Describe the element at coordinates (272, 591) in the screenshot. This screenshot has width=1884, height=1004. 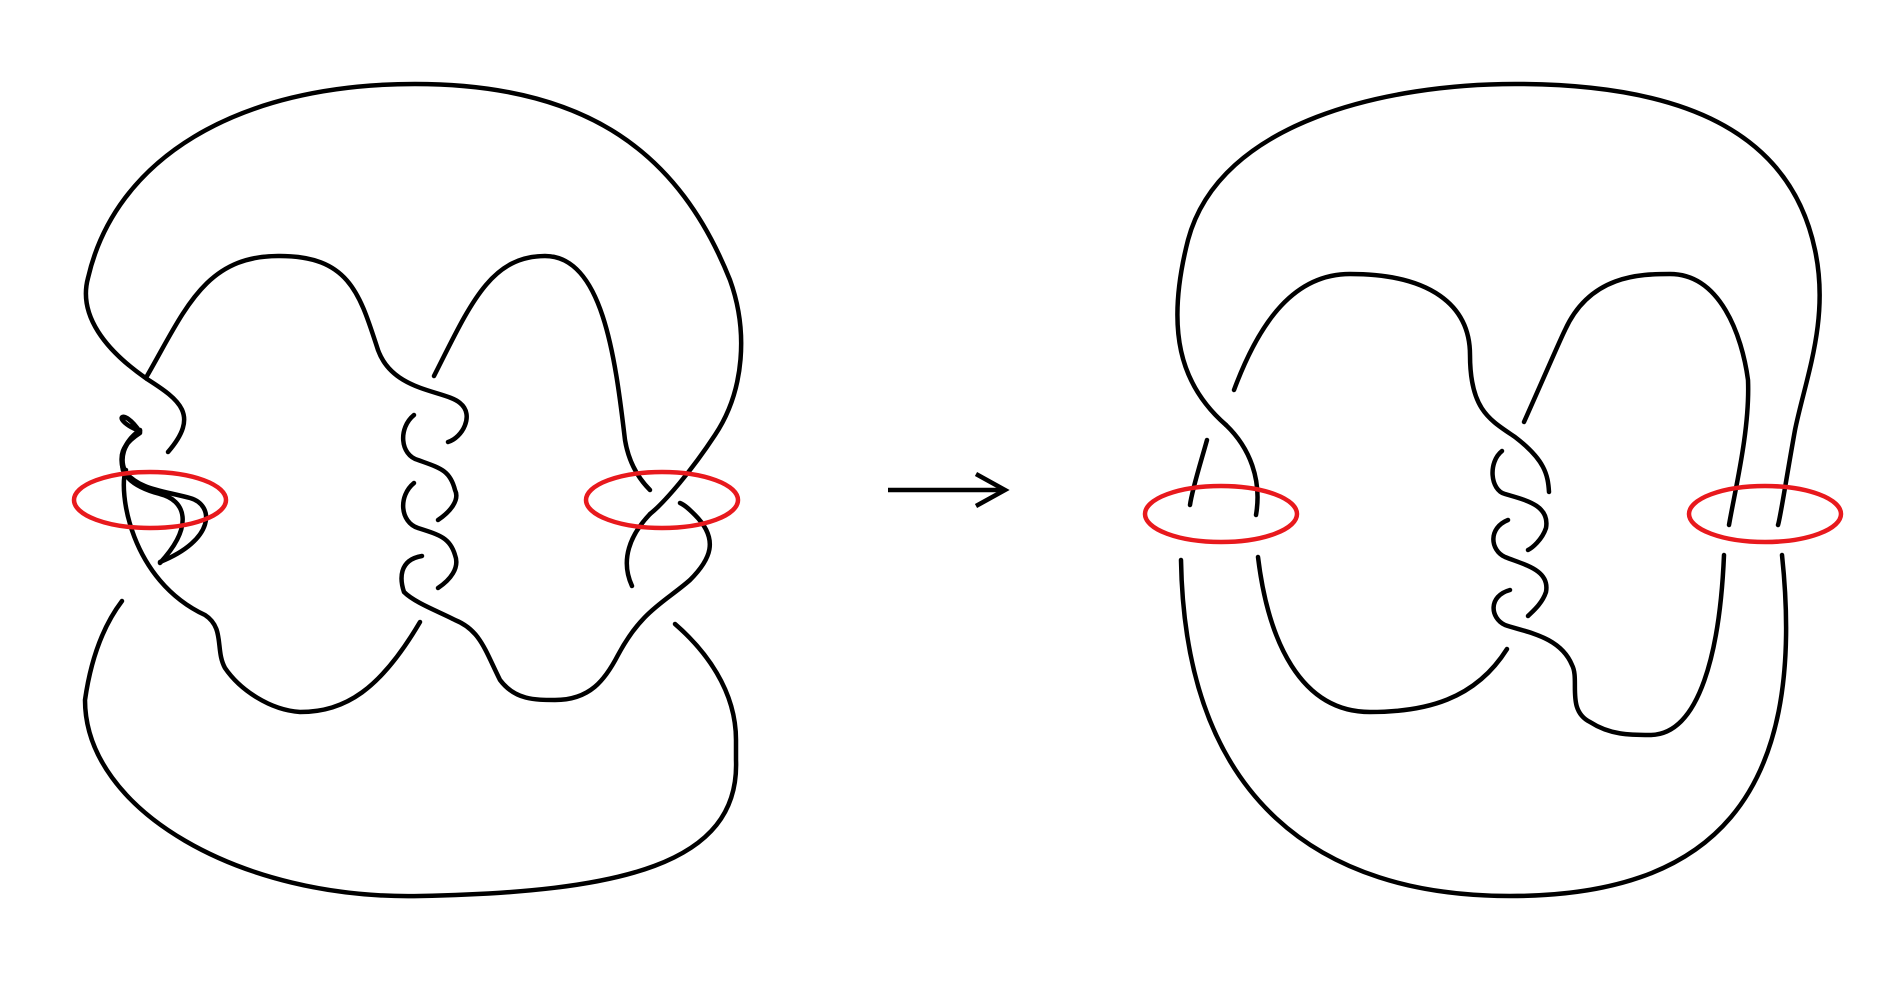
I see `left-lower-strand` at that location.